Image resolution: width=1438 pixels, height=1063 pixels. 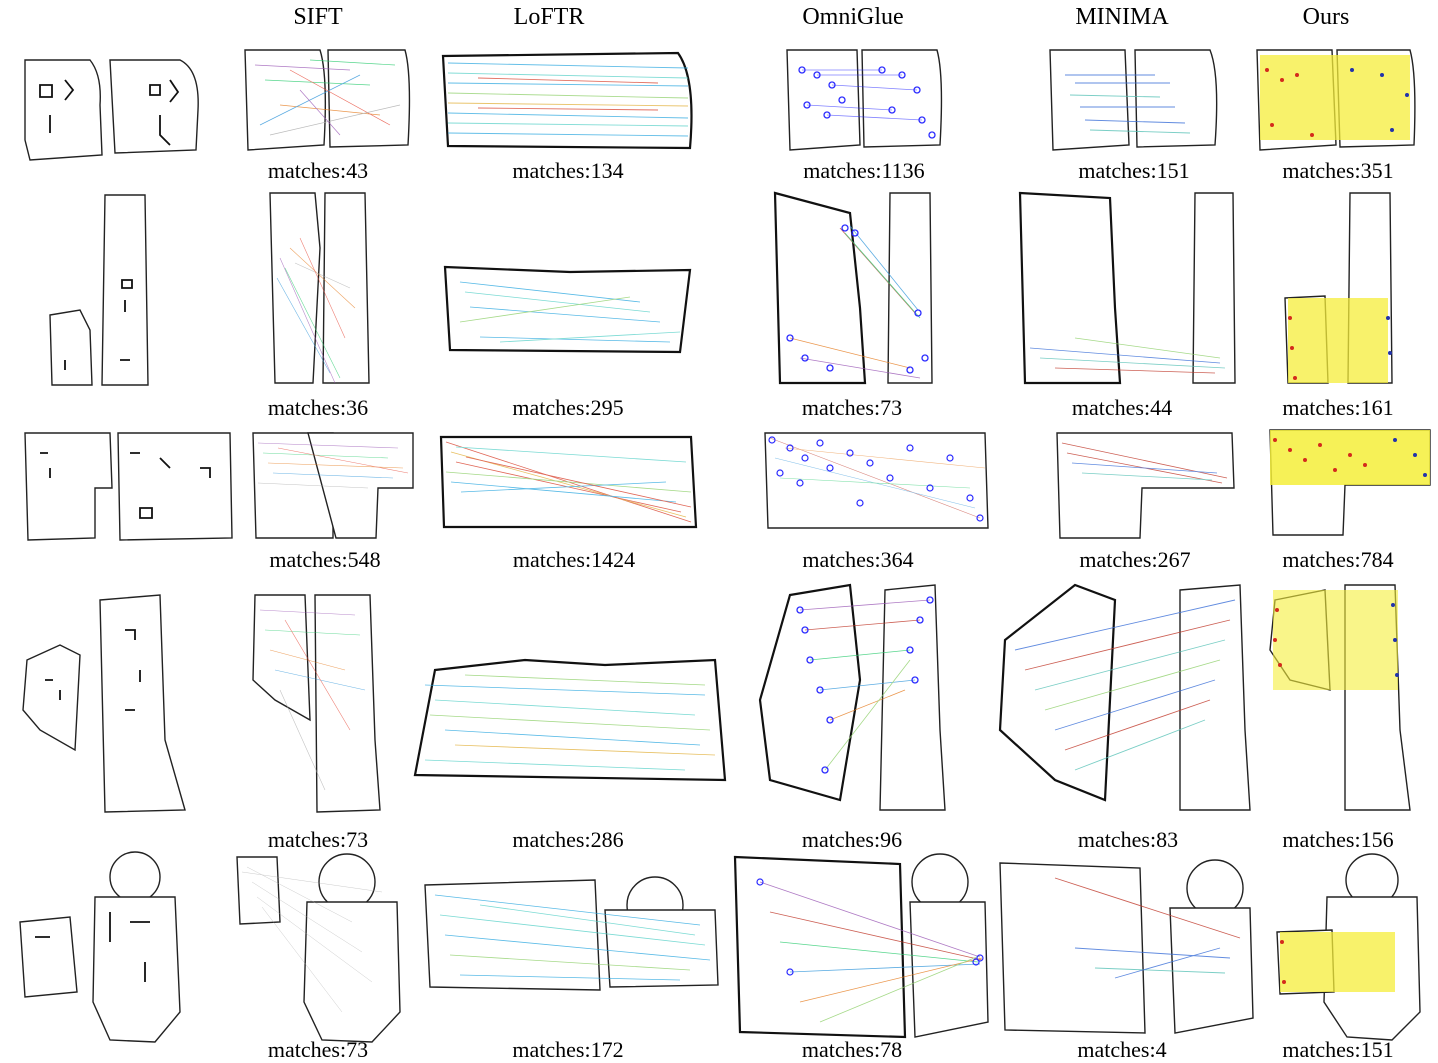 What do you see at coordinates (1127, 288) in the screenshot?
I see `minima-match-row2` at bounding box center [1127, 288].